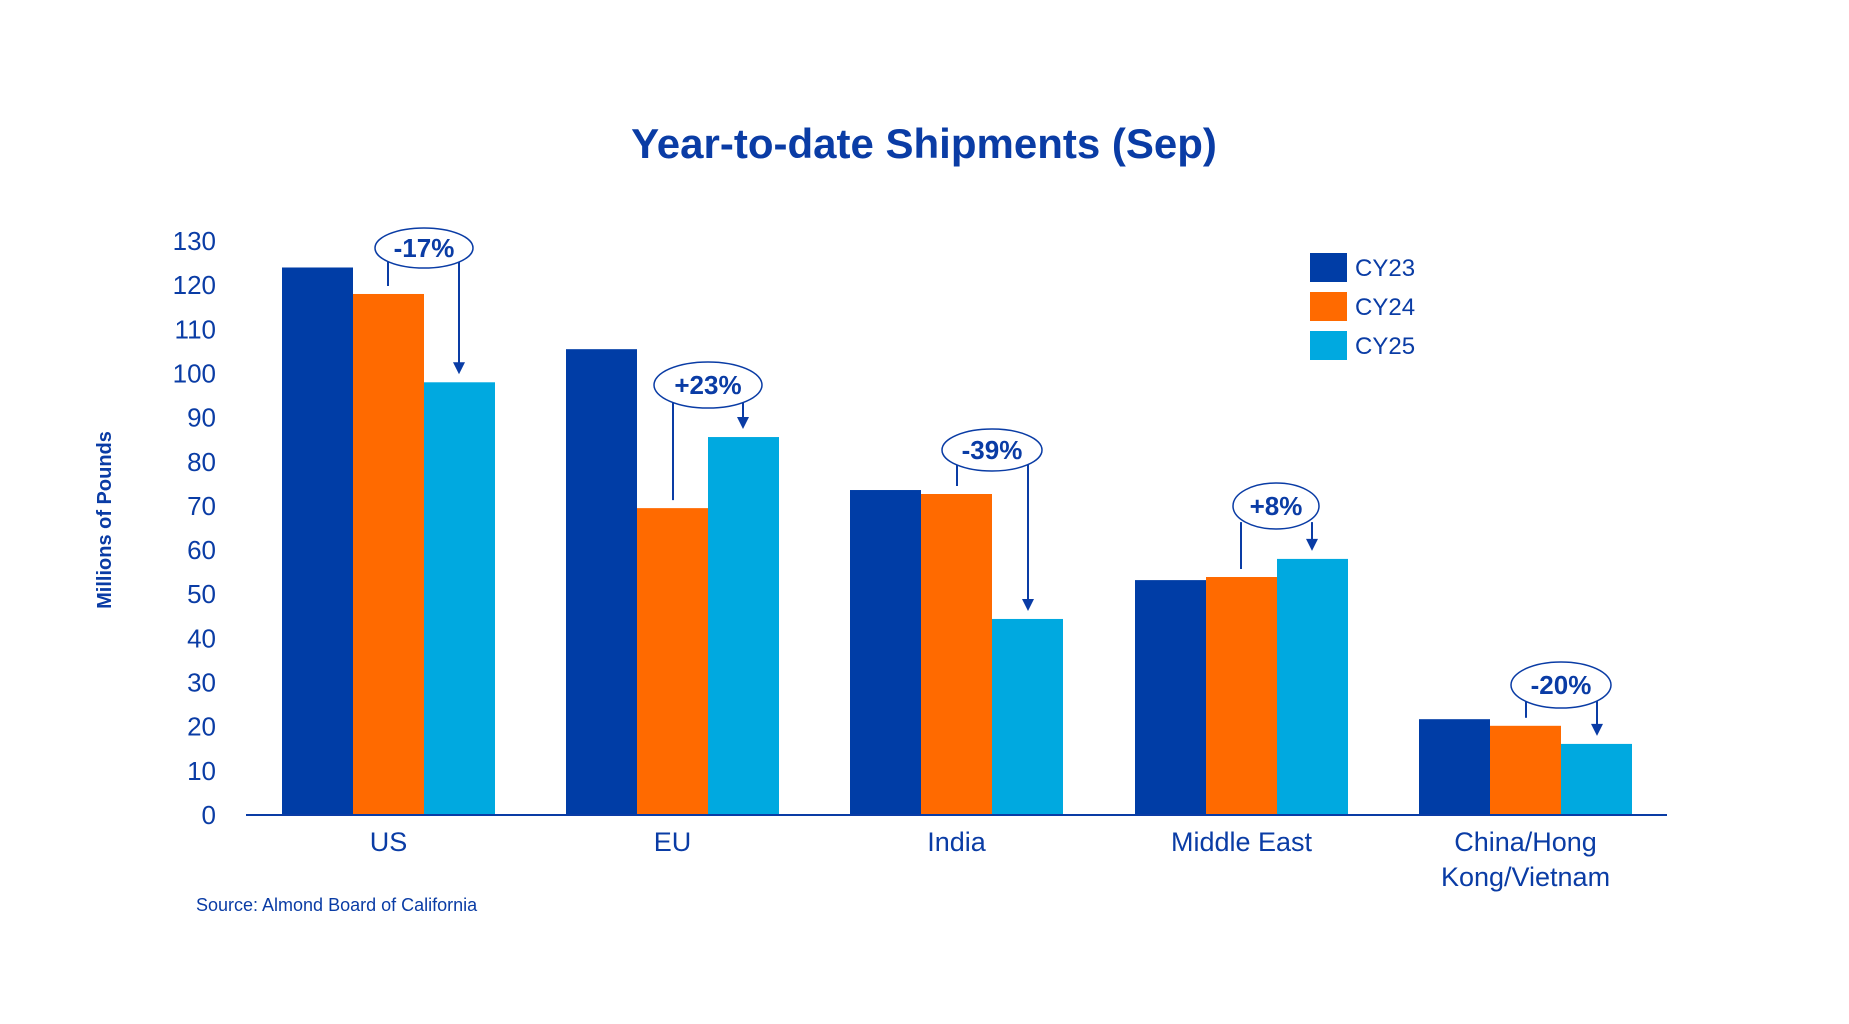 The image size is (1849, 1024). I want to click on annotation: +8%, so click(1276, 526).